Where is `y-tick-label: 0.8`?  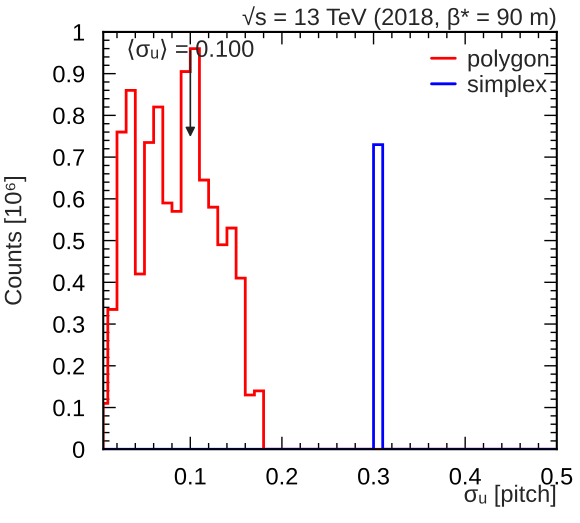
y-tick-label: 0.8 is located at coordinates (68, 115).